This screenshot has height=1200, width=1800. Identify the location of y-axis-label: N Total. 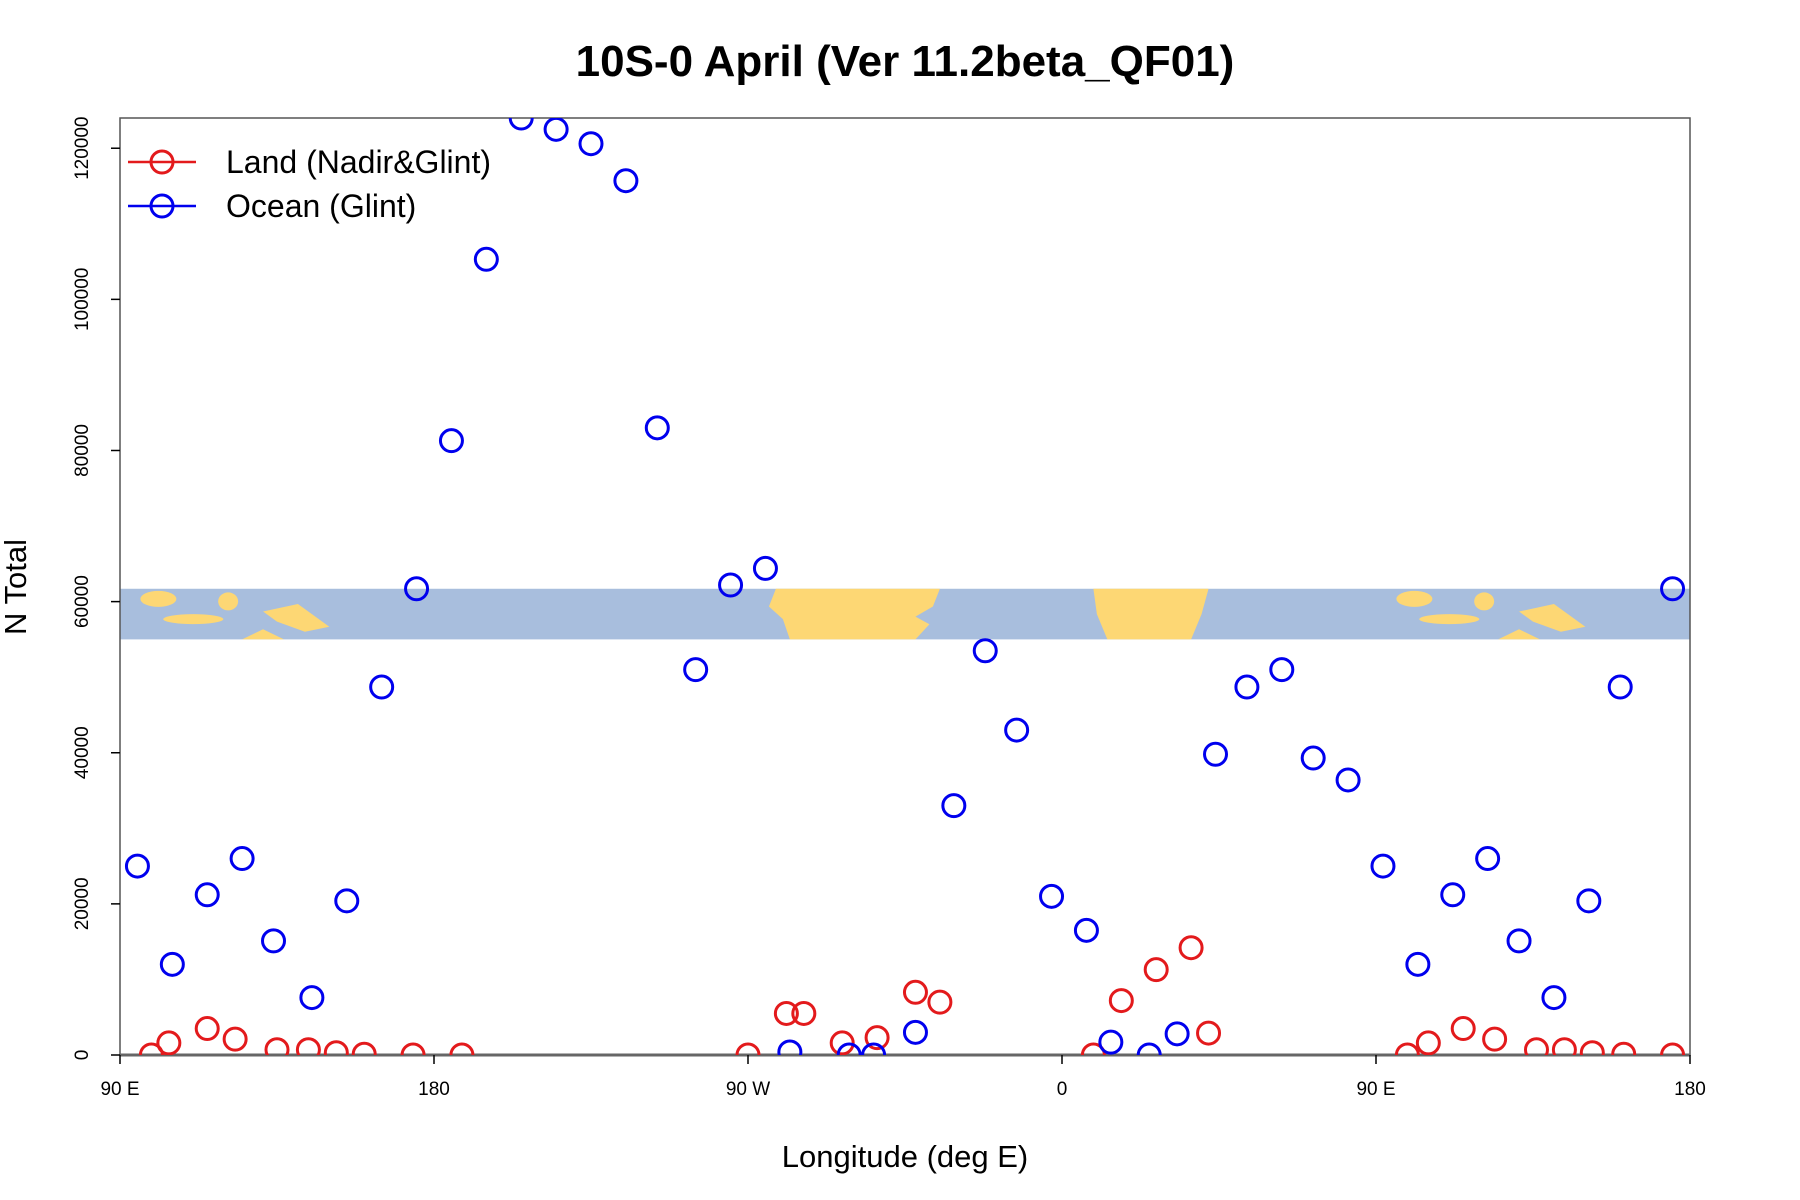
(16, 587).